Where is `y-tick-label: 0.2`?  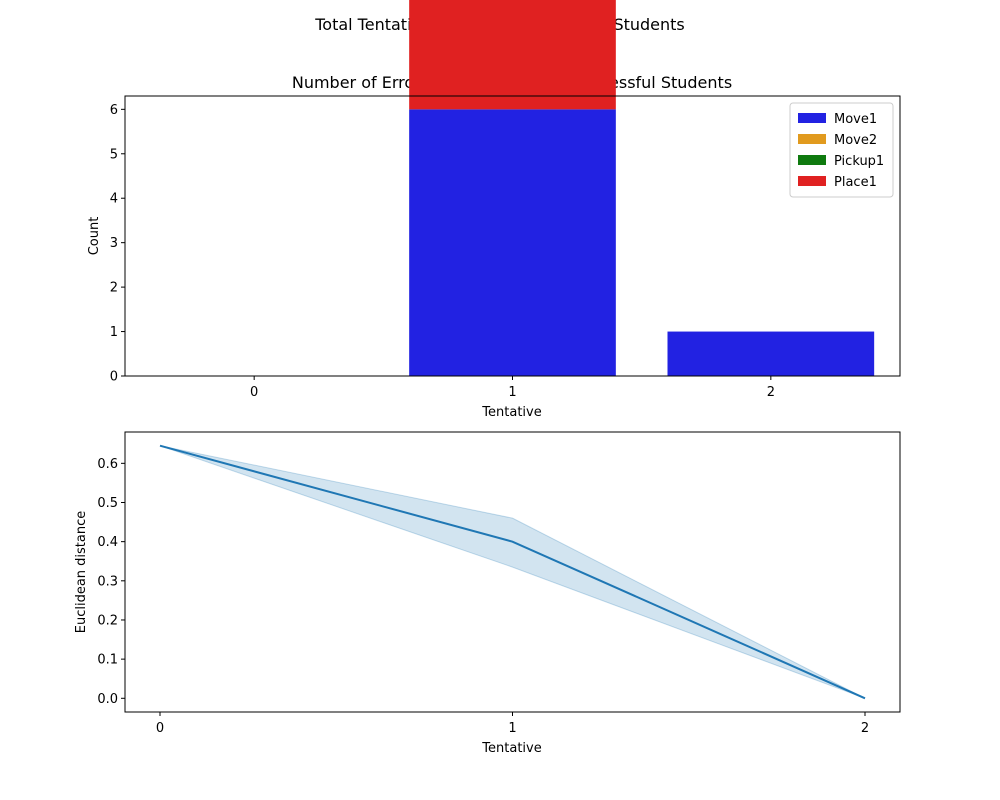
y-tick-label: 0.2 is located at coordinates (107, 620).